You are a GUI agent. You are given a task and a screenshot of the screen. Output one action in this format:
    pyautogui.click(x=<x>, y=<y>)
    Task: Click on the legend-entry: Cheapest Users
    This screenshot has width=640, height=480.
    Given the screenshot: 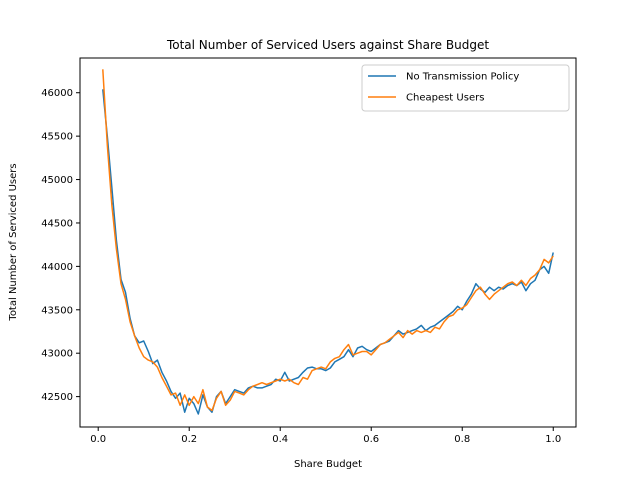 What is the action you would take?
    pyautogui.click(x=445, y=98)
    